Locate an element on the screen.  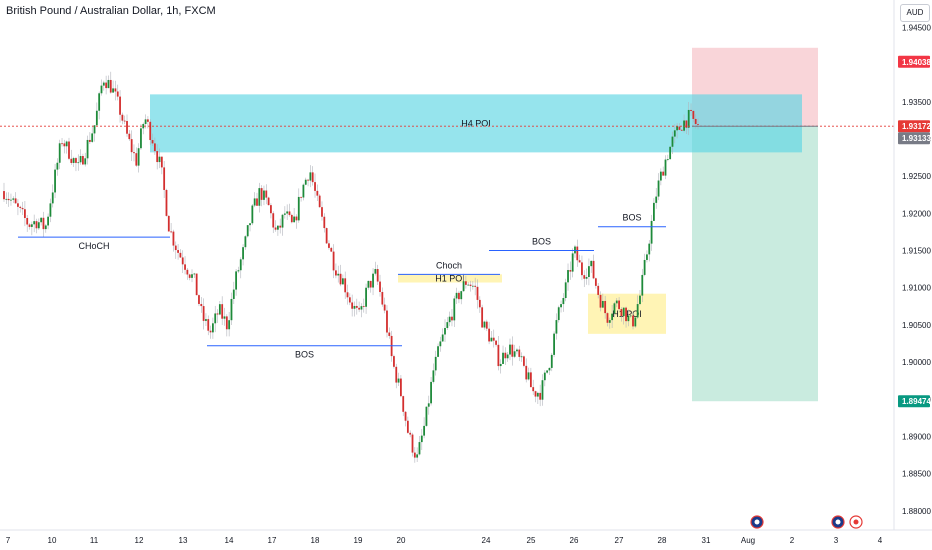
price-tag-bg is located at coordinates (914, 138).